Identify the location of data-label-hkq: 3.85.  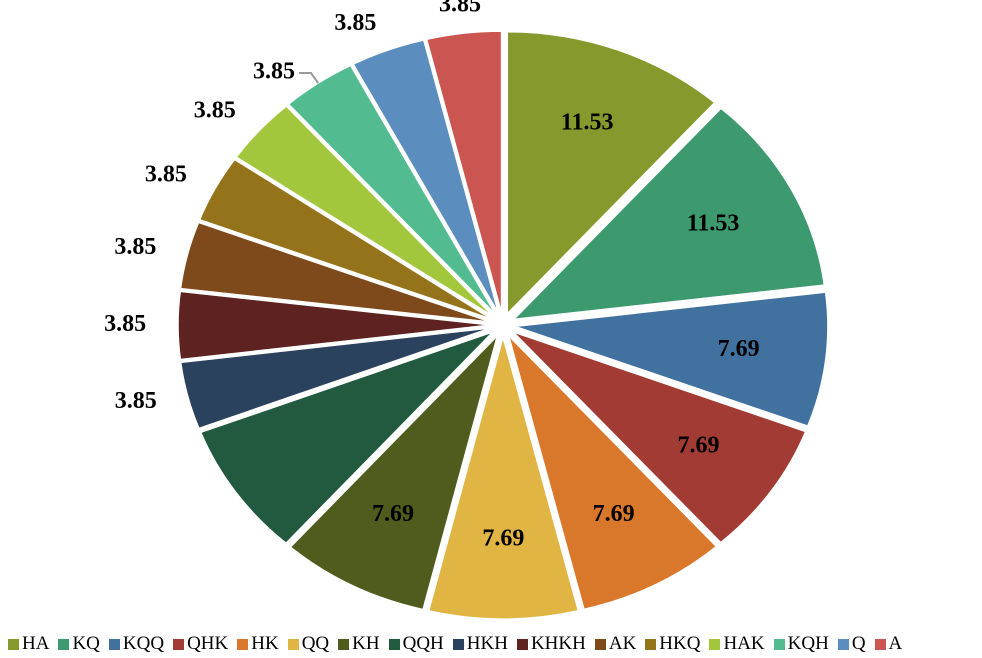
(166, 174).